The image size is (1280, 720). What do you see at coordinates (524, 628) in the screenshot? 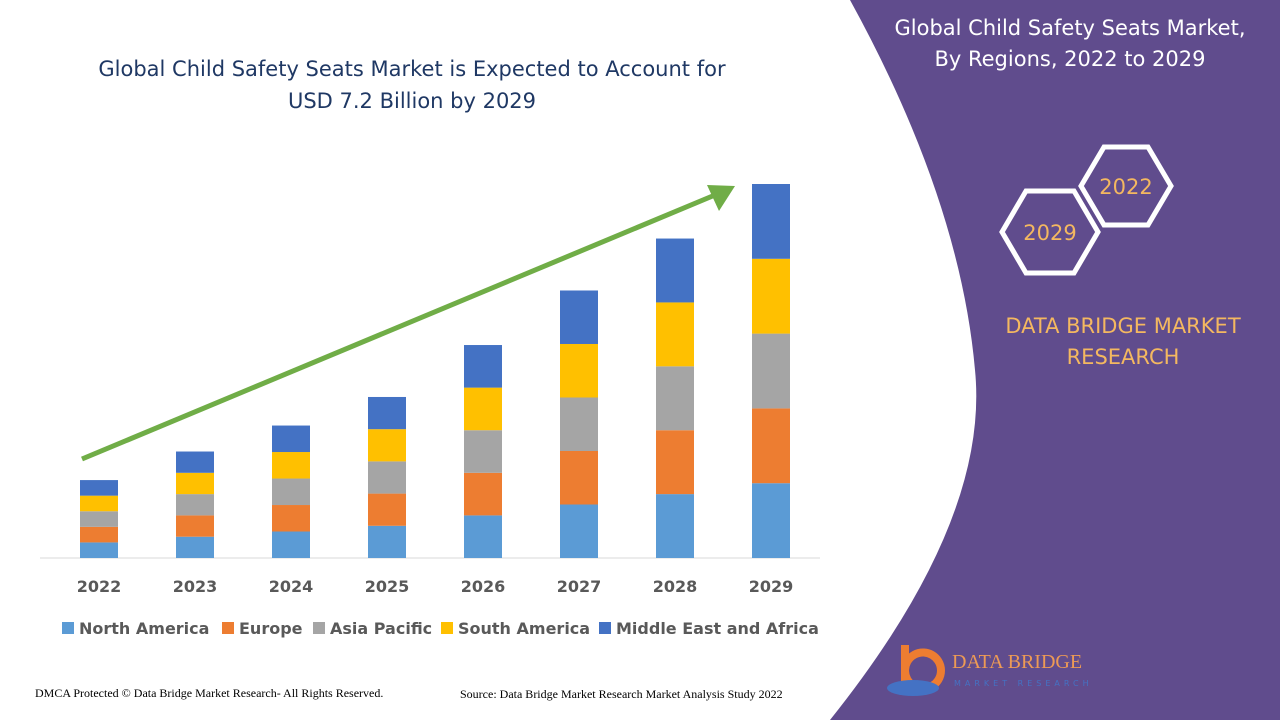
I see `legend-label: South America` at bounding box center [524, 628].